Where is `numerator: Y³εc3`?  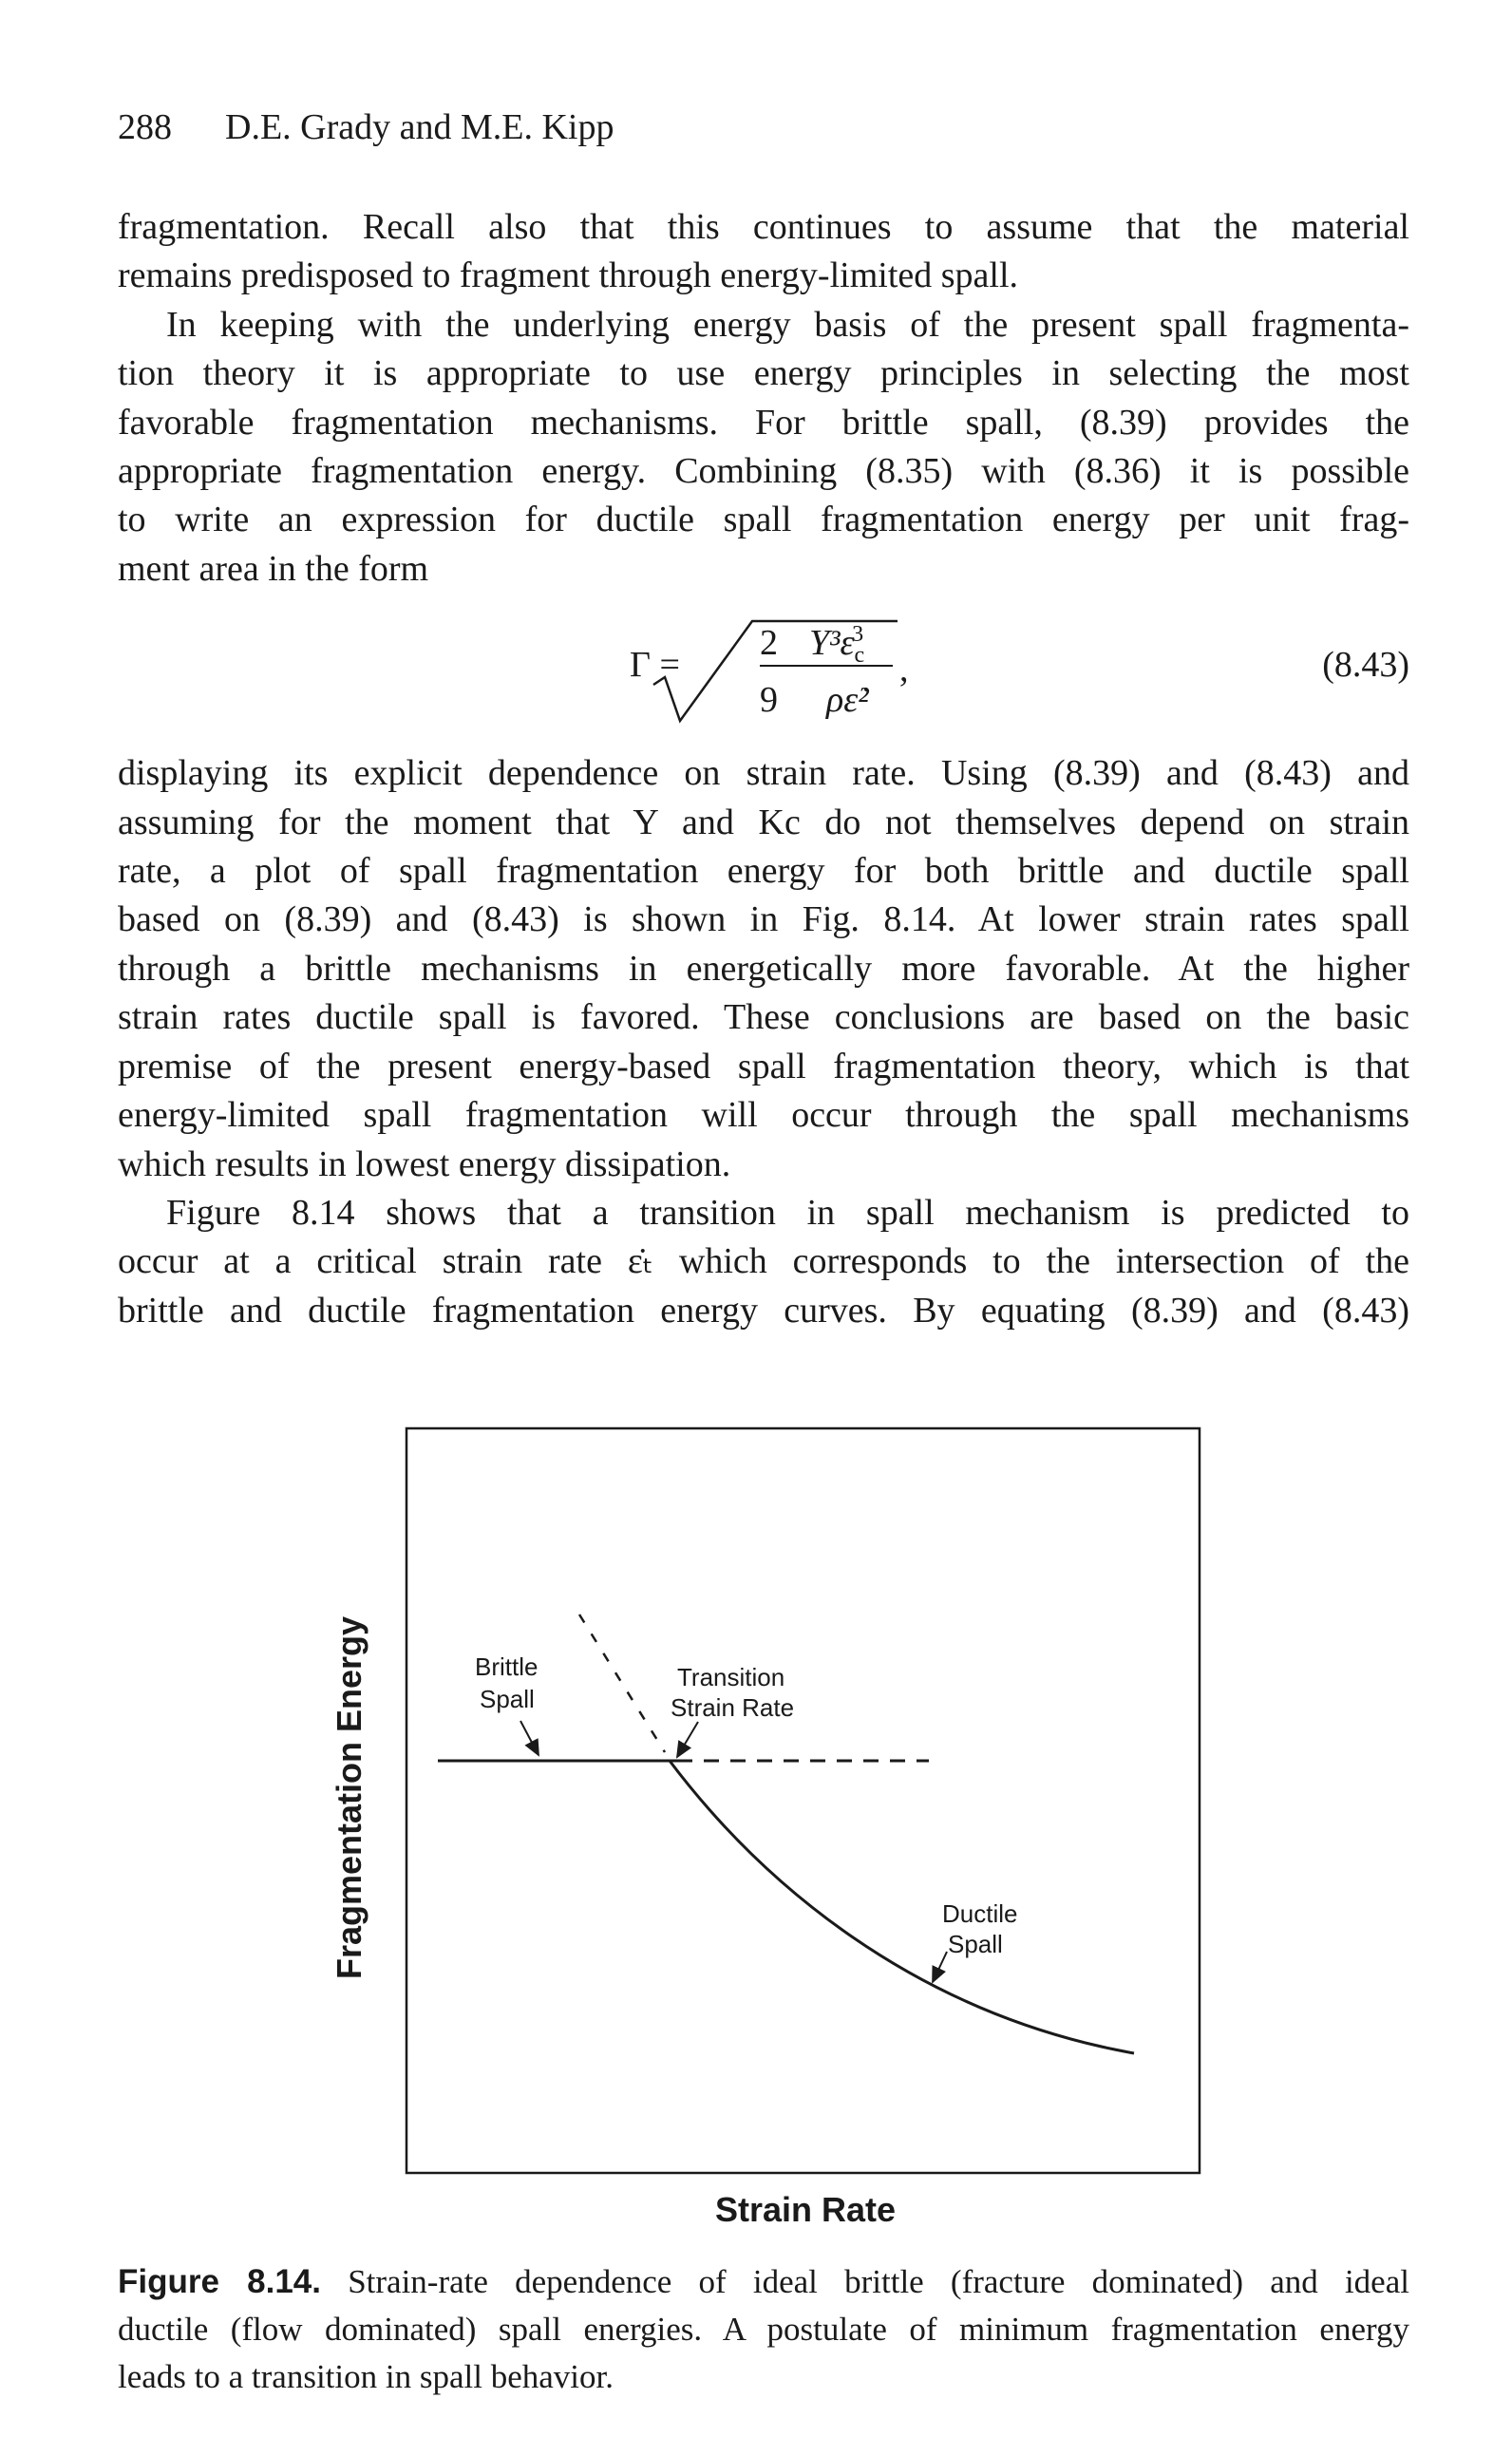 numerator: Y³εc3 is located at coordinates (837, 645).